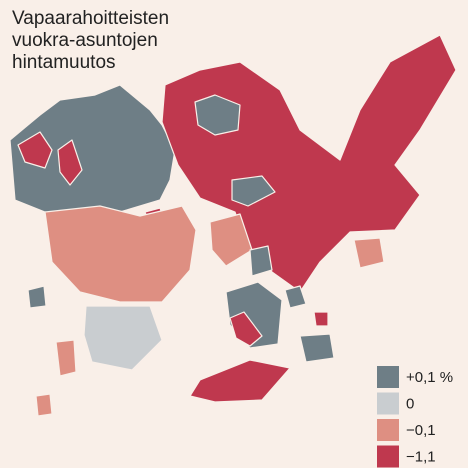 The image size is (468, 468). What do you see at coordinates (410, 403) in the screenshot?
I see `legend-label: 0` at bounding box center [410, 403].